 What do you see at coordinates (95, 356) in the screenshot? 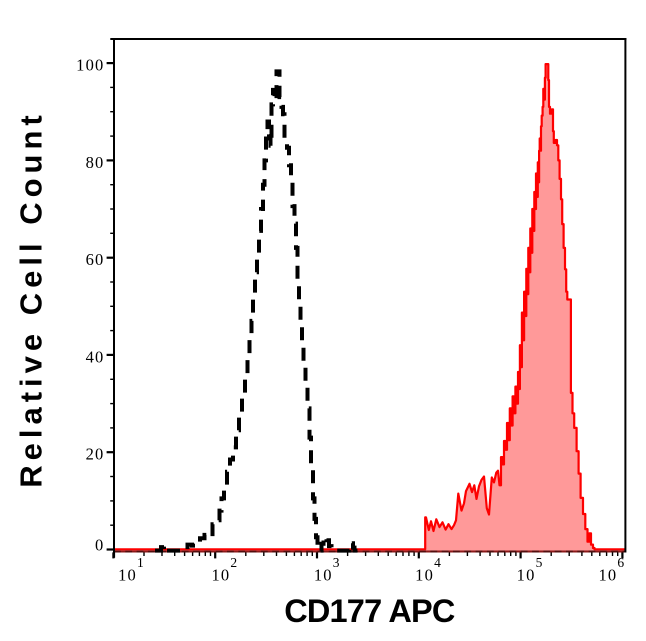
I see `svg-text: 40` at bounding box center [95, 356].